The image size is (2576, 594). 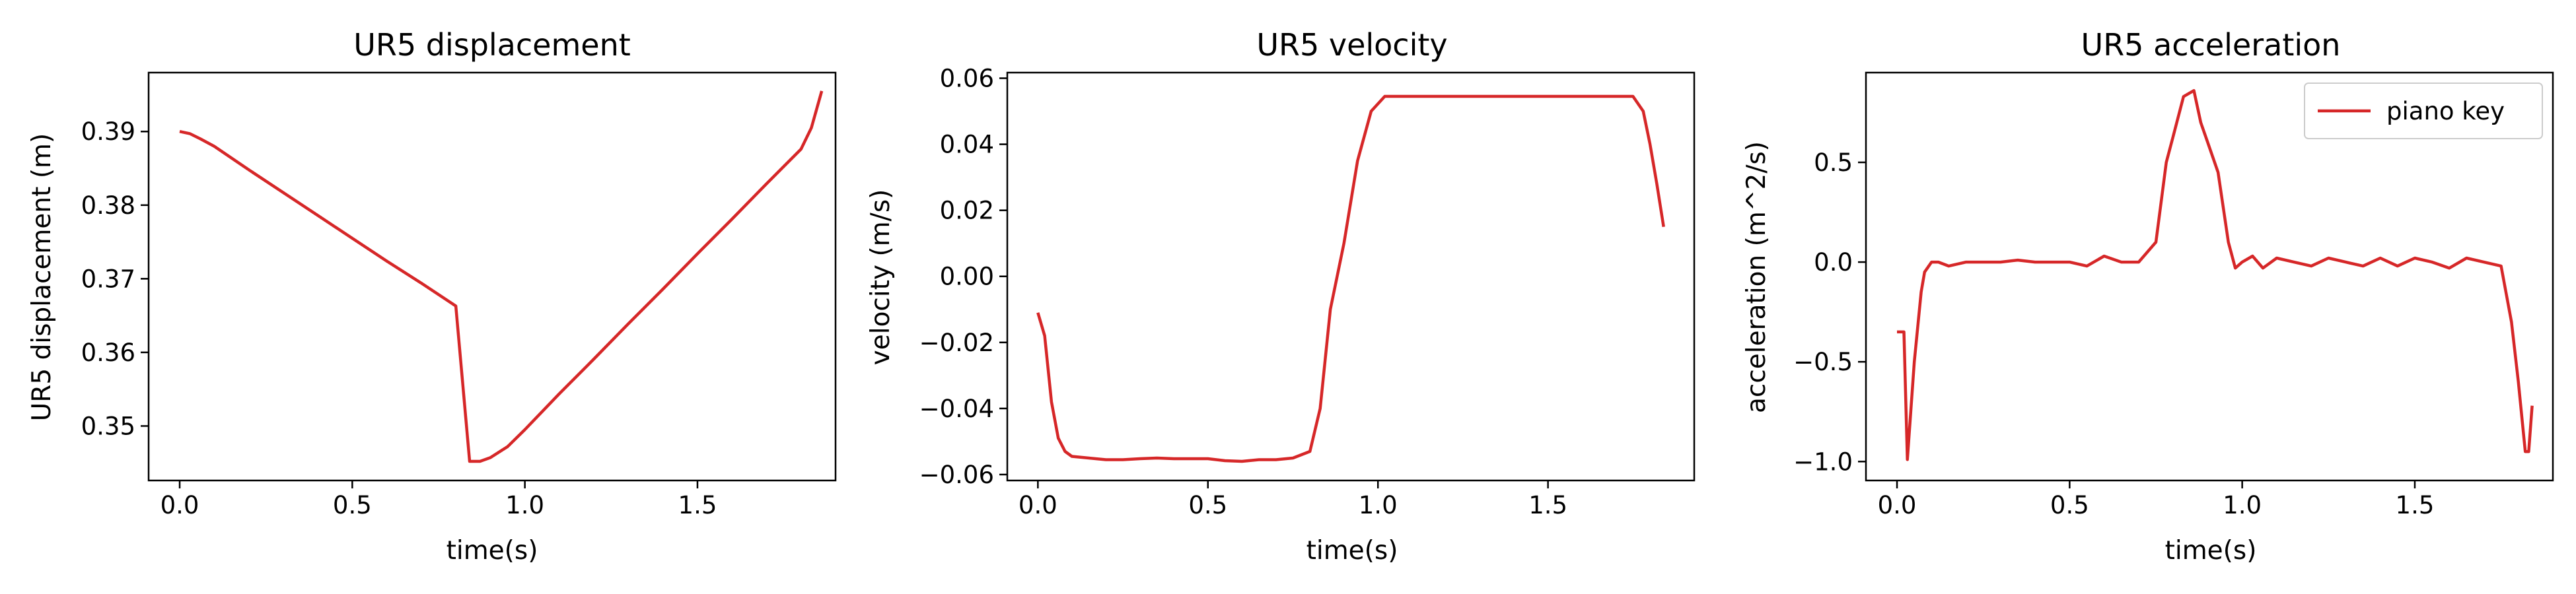 I want to click on y-tick-label: −0.5, so click(x=1823, y=362).